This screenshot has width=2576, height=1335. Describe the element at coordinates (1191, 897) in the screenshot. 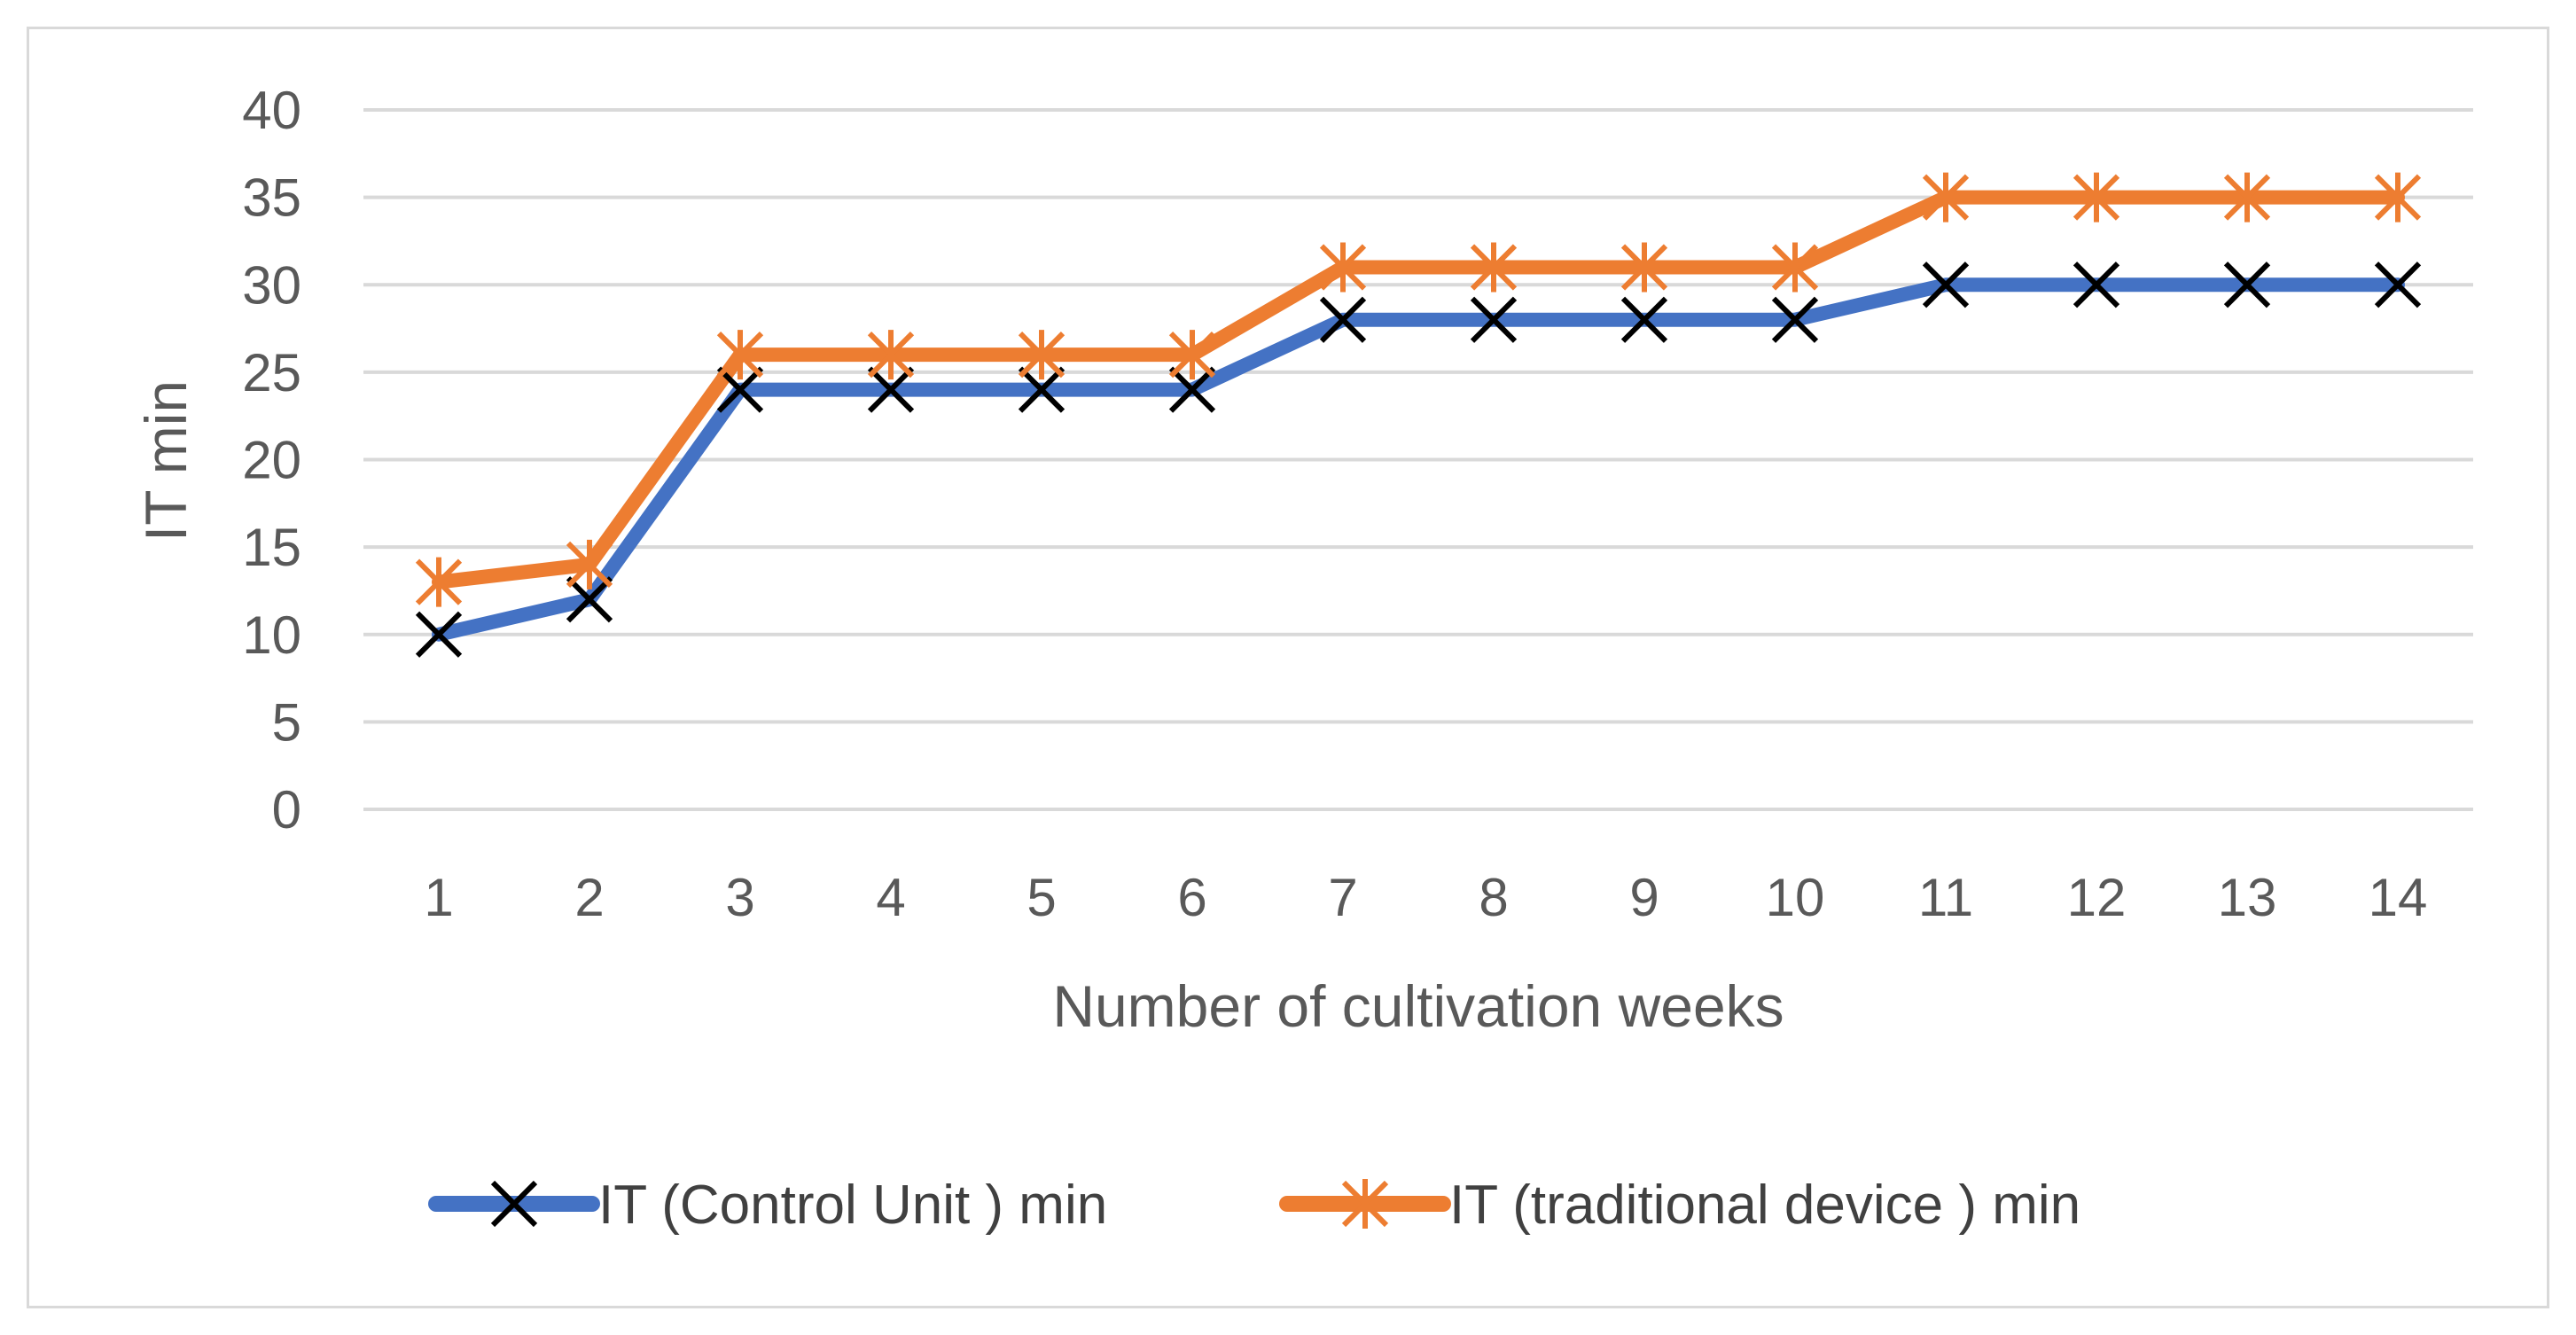

I see `x-tick-label: 6` at that location.